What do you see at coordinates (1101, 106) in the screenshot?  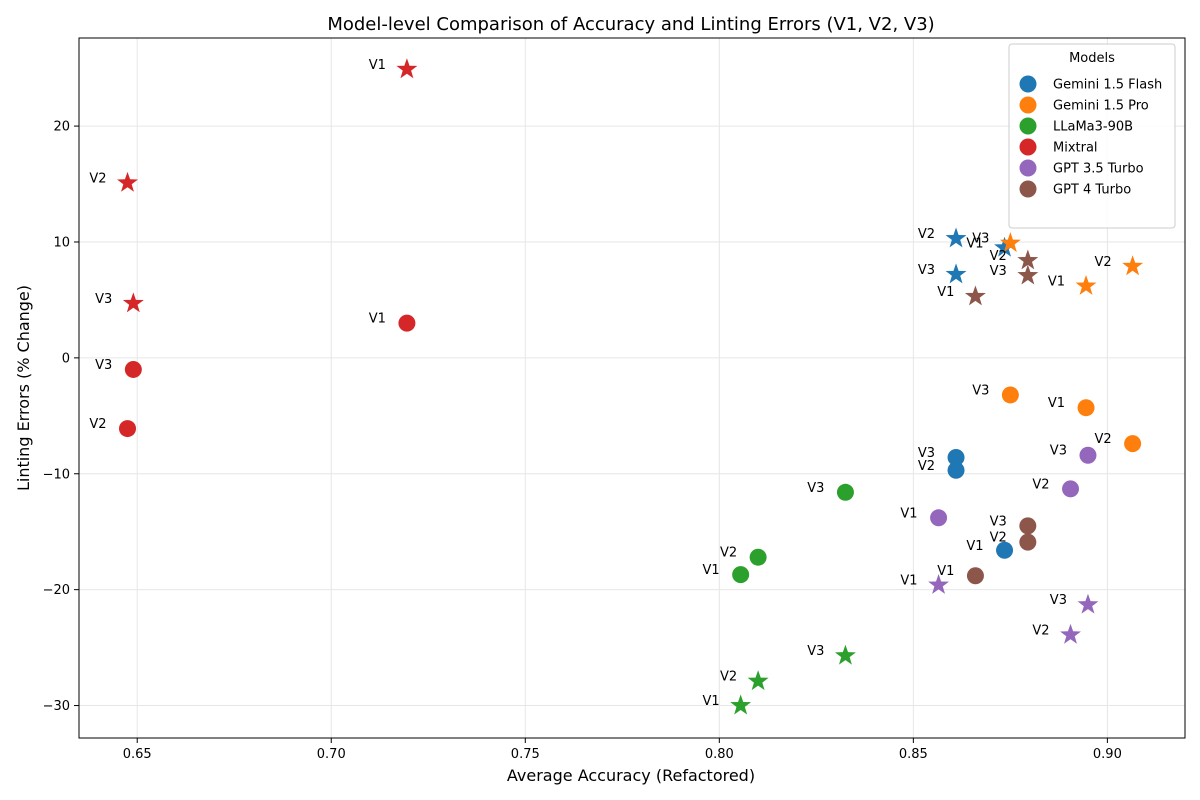 I see `legend-entry: Gemini 1.5 Pro` at bounding box center [1101, 106].